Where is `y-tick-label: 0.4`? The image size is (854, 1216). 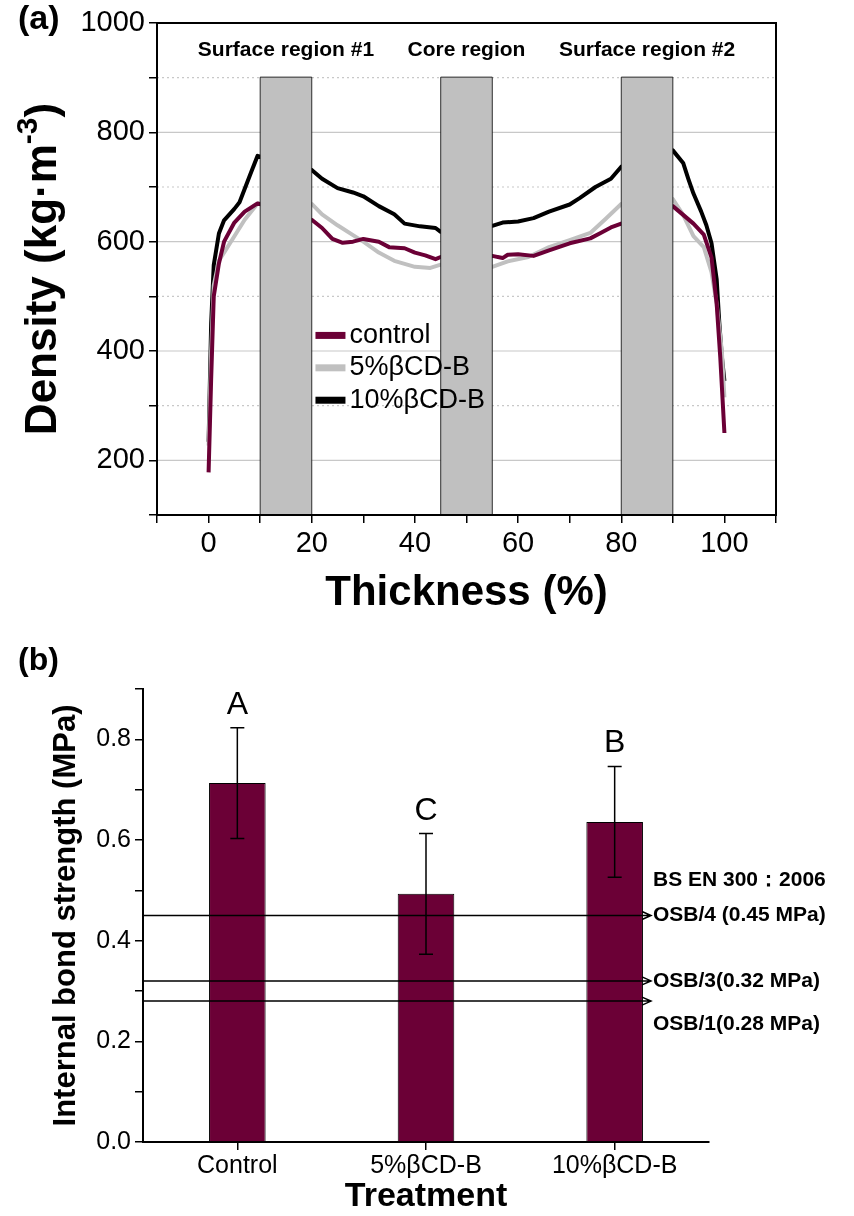
y-tick-label: 0.4 is located at coordinates (114, 938).